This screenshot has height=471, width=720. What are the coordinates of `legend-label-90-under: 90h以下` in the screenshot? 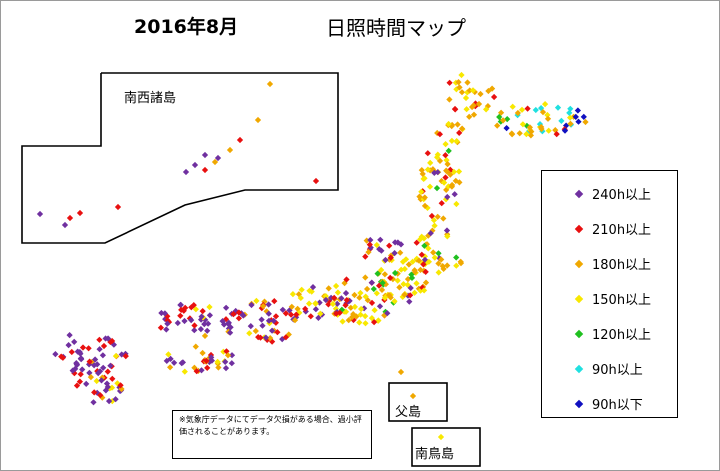 It's located at (617, 405).